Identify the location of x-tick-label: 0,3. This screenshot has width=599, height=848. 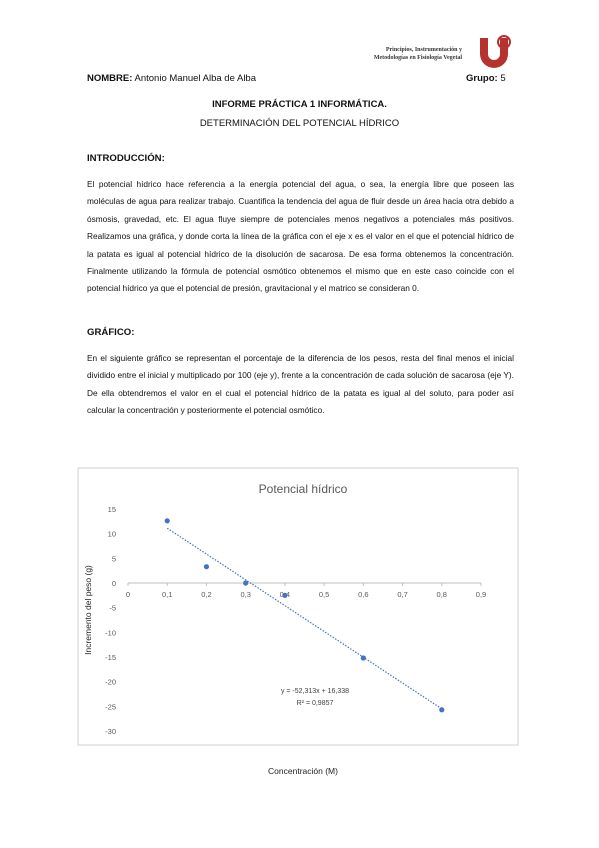
(245, 594).